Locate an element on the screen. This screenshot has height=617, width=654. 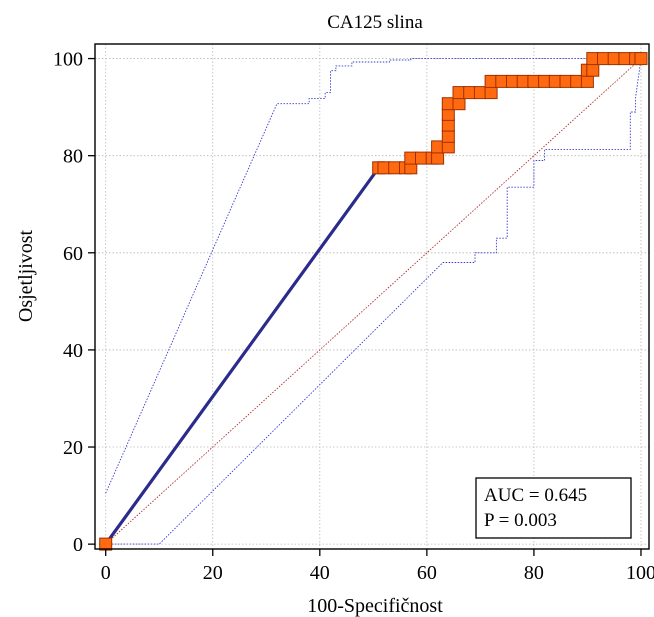
auc-text: AUC = 0.645 is located at coordinates (535, 495).